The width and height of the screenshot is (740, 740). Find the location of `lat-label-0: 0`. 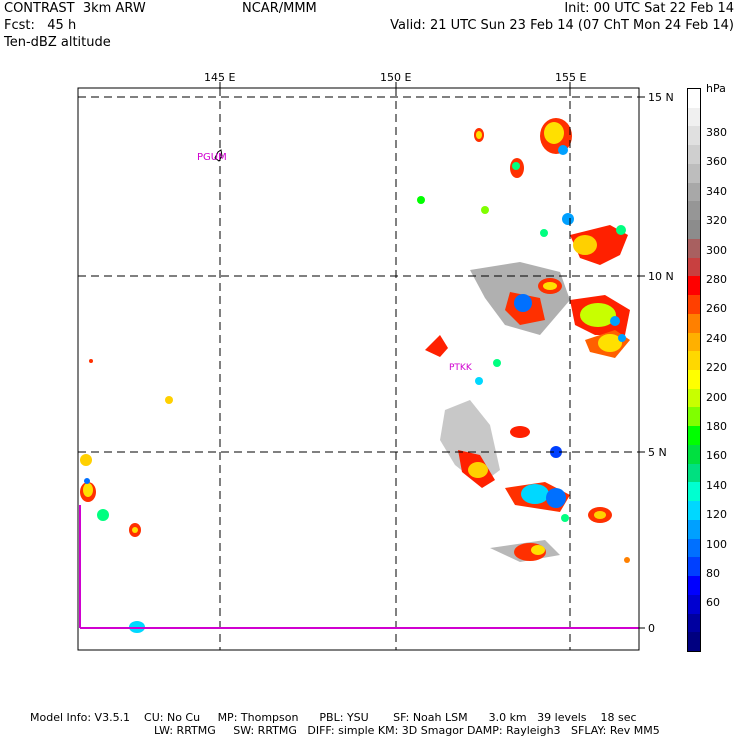

lat-label-0: 0 is located at coordinates (651, 628).